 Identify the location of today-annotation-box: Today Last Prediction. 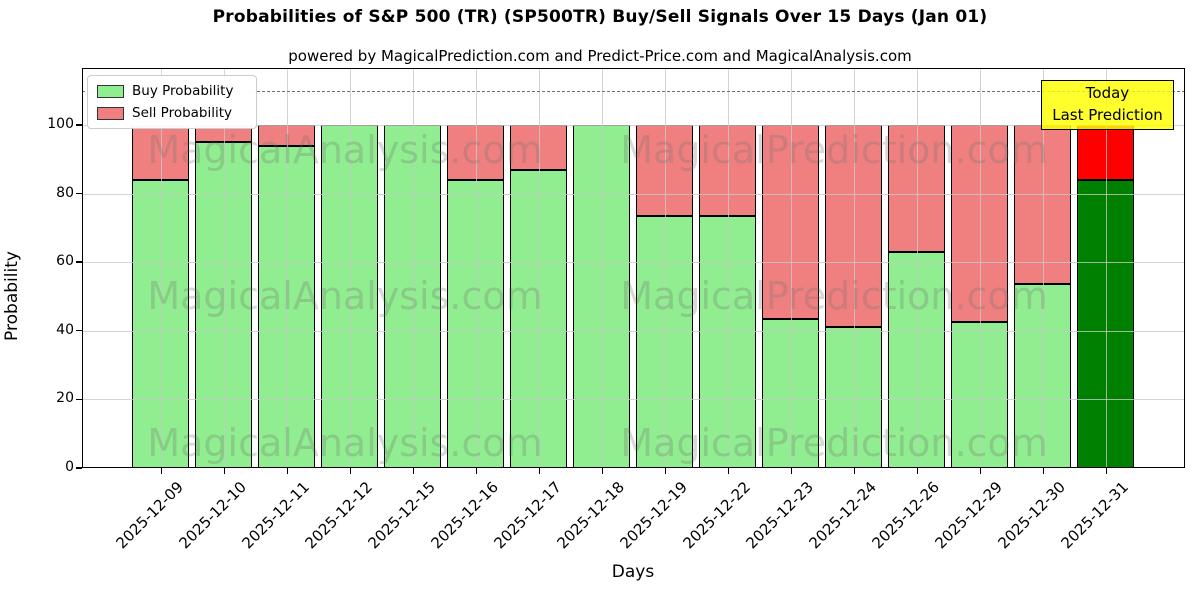
(1107, 105).